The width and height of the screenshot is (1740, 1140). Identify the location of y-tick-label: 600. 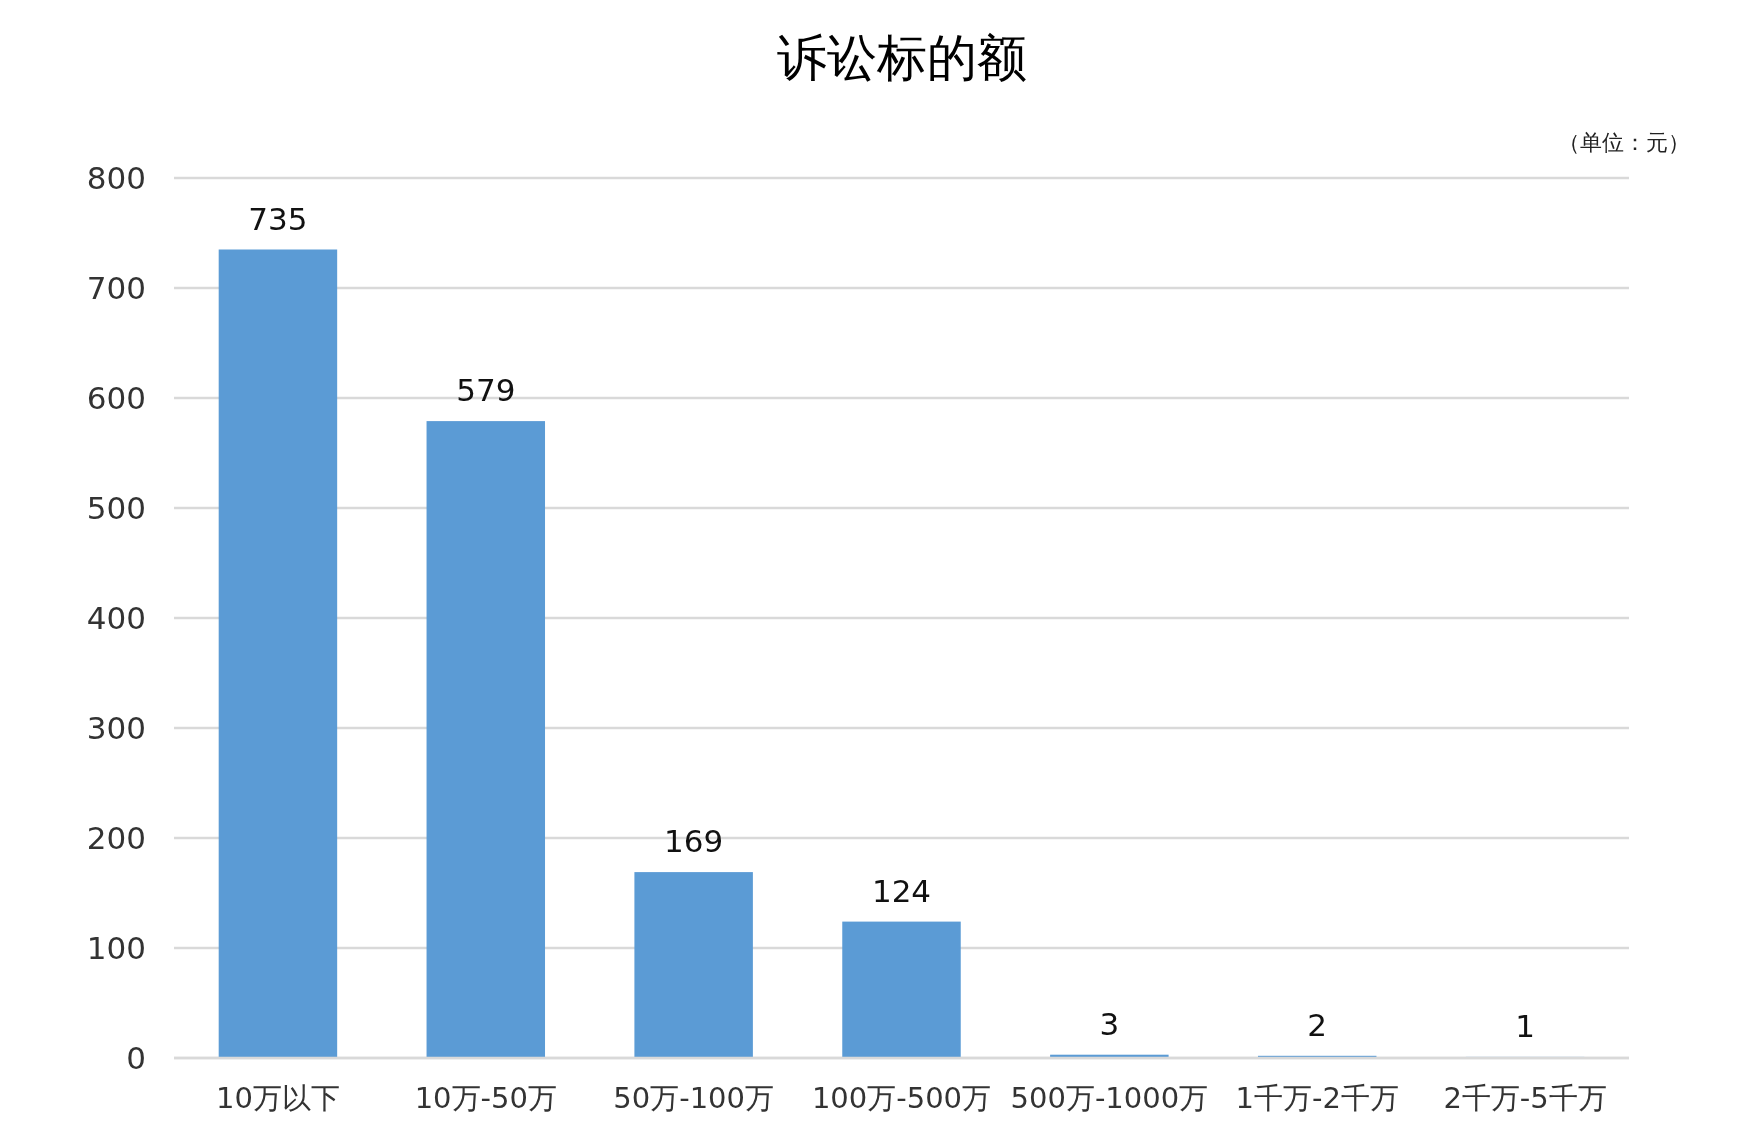
(116, 398).